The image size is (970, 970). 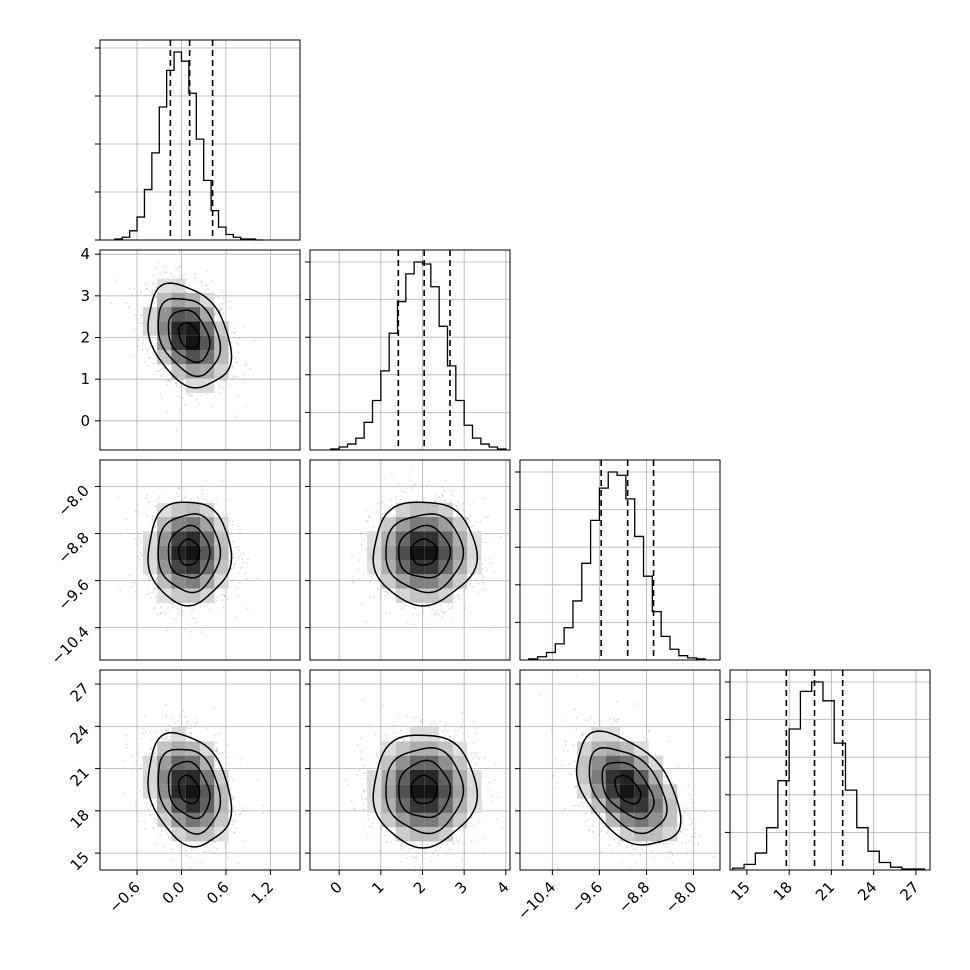 What do you see at coordinates (198, 560) in the screenshot?
I see `scatter-panel-r3c1` at bounding box center [198, 560].